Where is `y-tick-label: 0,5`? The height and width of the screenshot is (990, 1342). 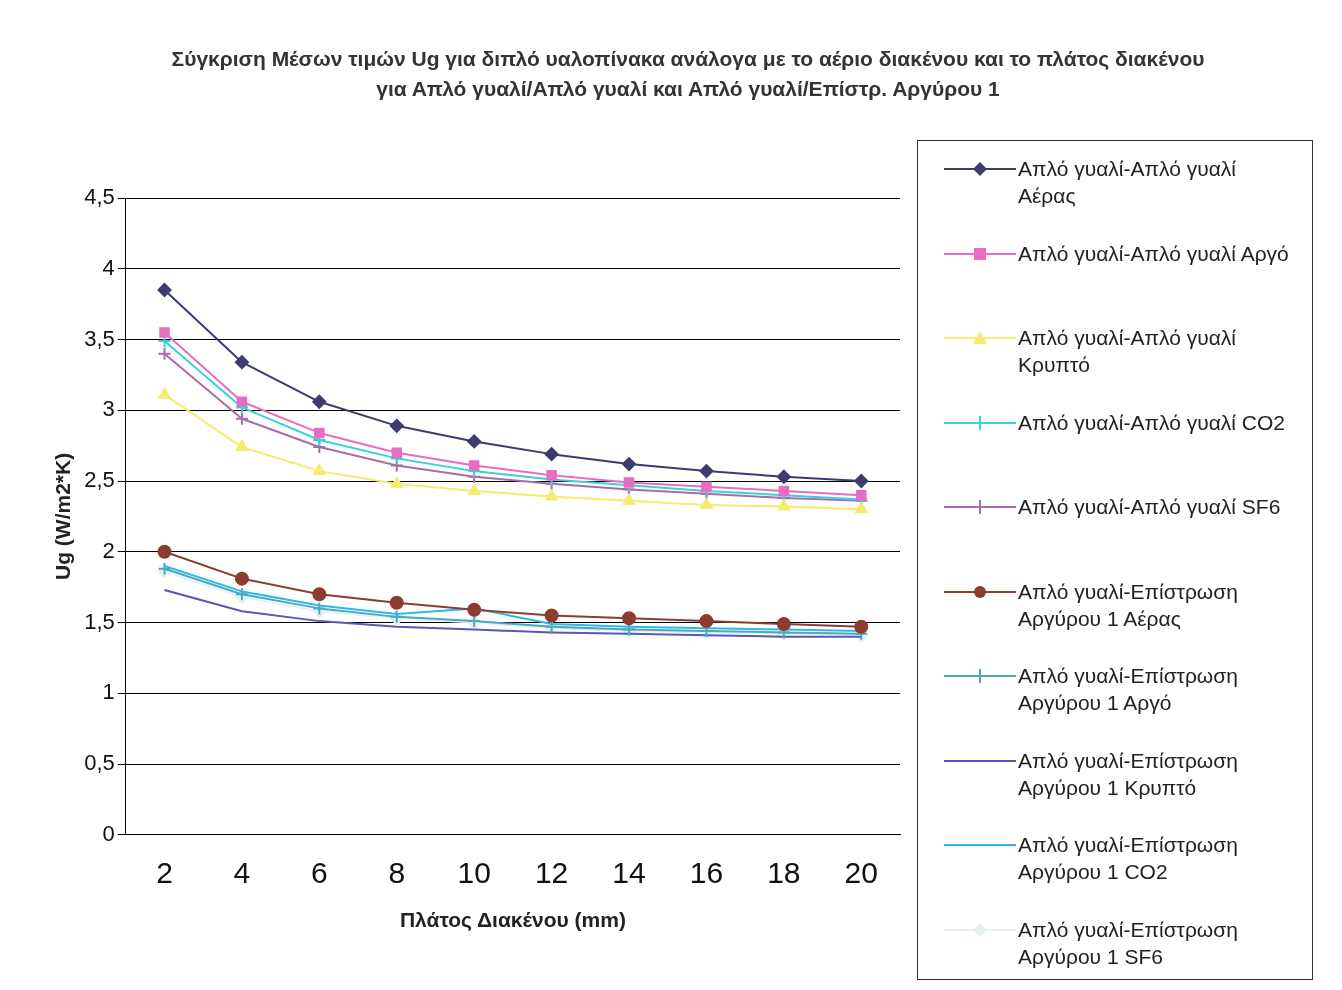 y-tick-label: 0,5 is located at coordinates (99, 763).